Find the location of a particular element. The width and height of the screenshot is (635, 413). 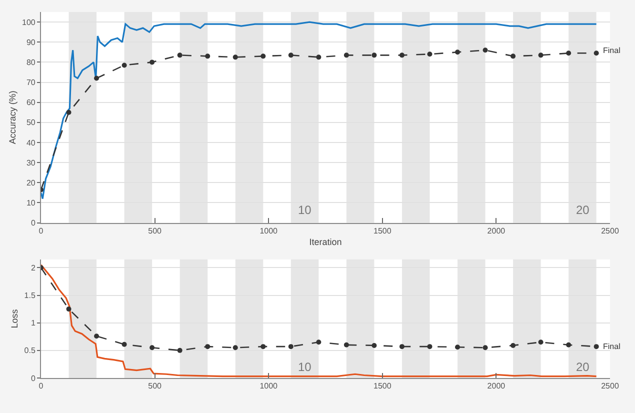

y-tick-label: 100 is located at coordinates (29, 22).